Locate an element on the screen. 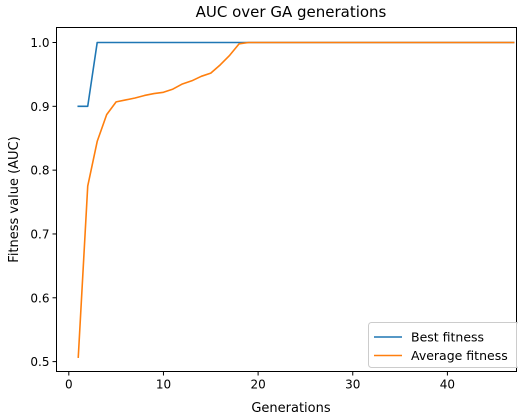 This screenshot has height=417, width=518. x-tick-label: 30 is located at coordinates (352, 385).